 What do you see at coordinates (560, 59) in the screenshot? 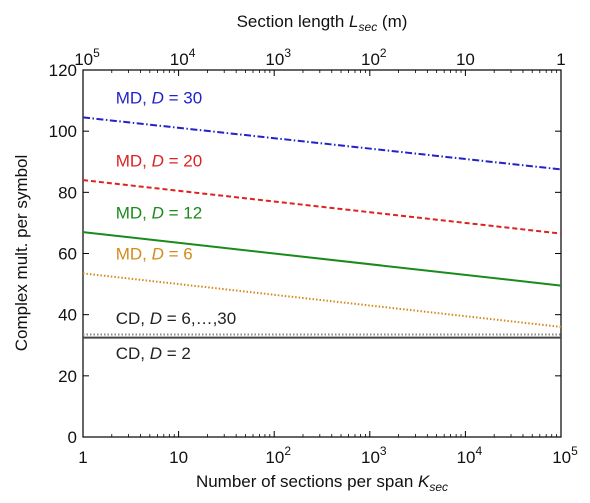
I see `x2-tick-label-5: 1` at bounding box center [560, 59].